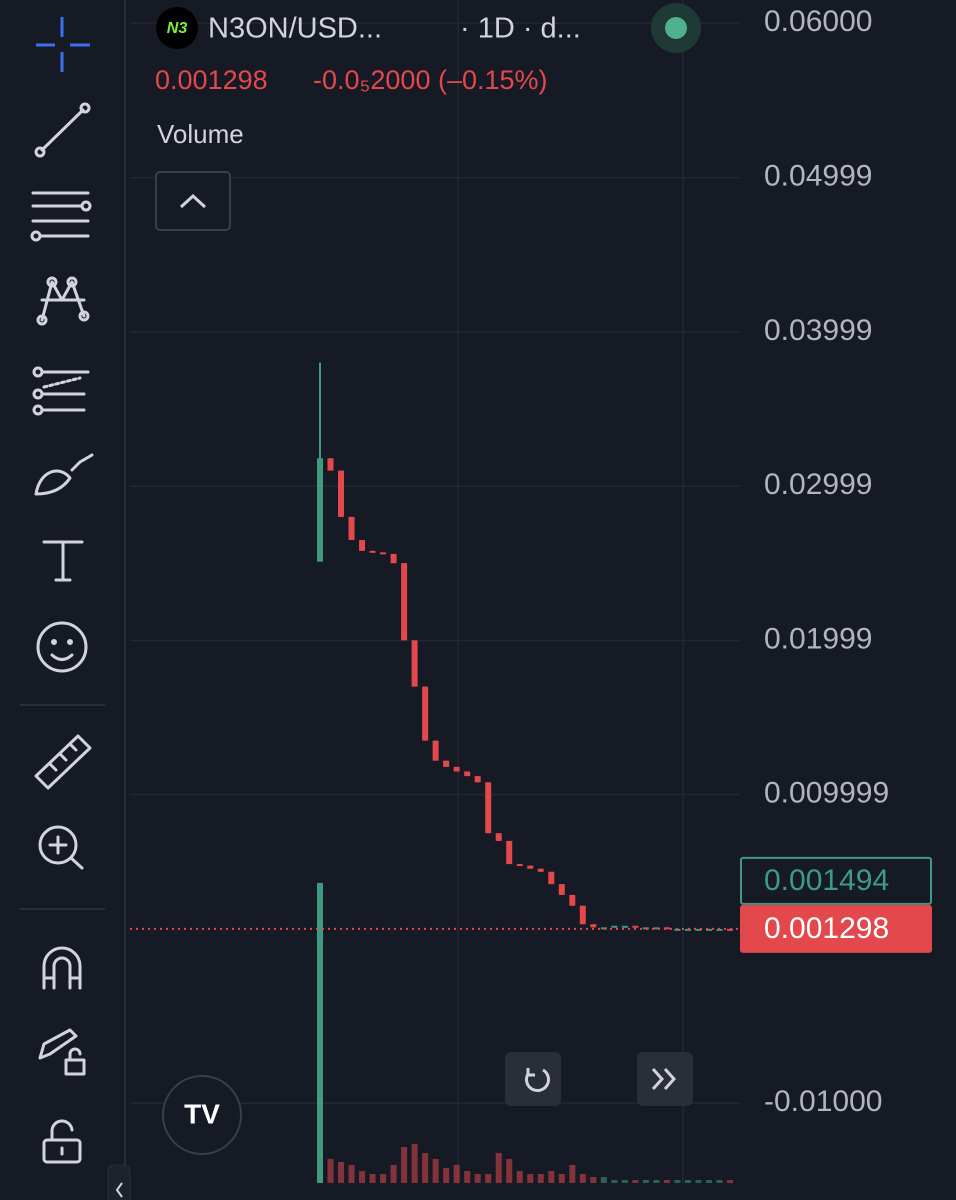 The width and height of the screenshot is (956, 1200). I want to click on symbol-logo-mark: N3, so click(177, 28).